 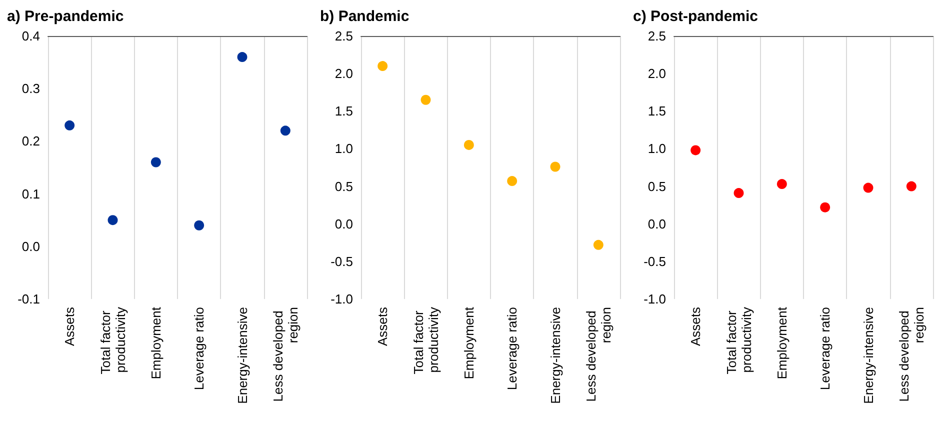 I want to click on chart-title: c) Post-pandemic, so click(x=695, y=16).